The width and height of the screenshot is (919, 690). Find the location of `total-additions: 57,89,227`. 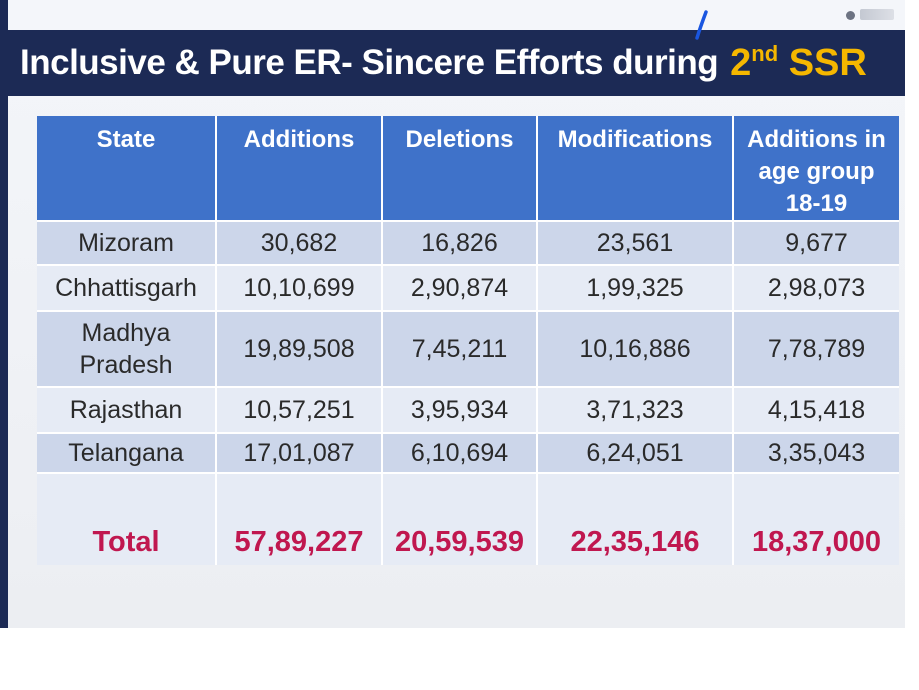

total-additions: 57,89,227 is located at coordinates (299, 518).